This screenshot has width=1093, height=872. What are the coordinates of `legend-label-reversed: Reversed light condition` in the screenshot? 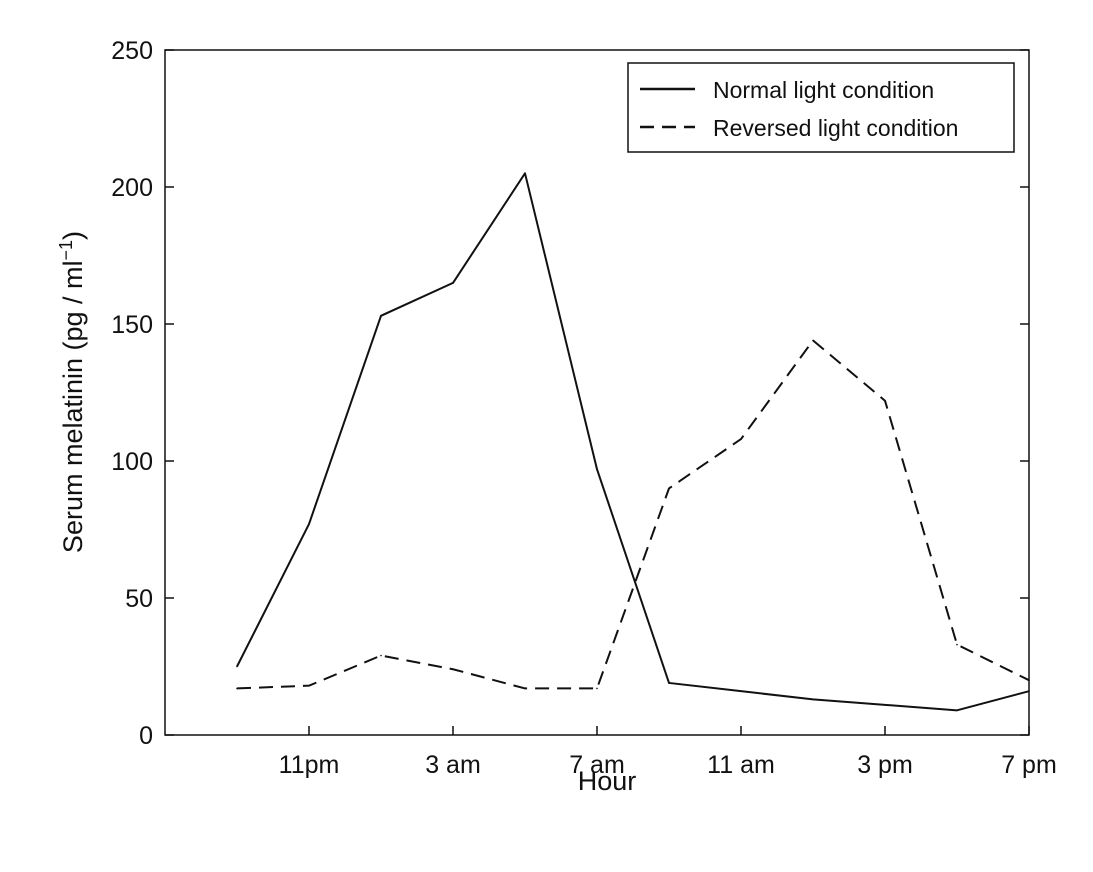 It's located at (835, 128).